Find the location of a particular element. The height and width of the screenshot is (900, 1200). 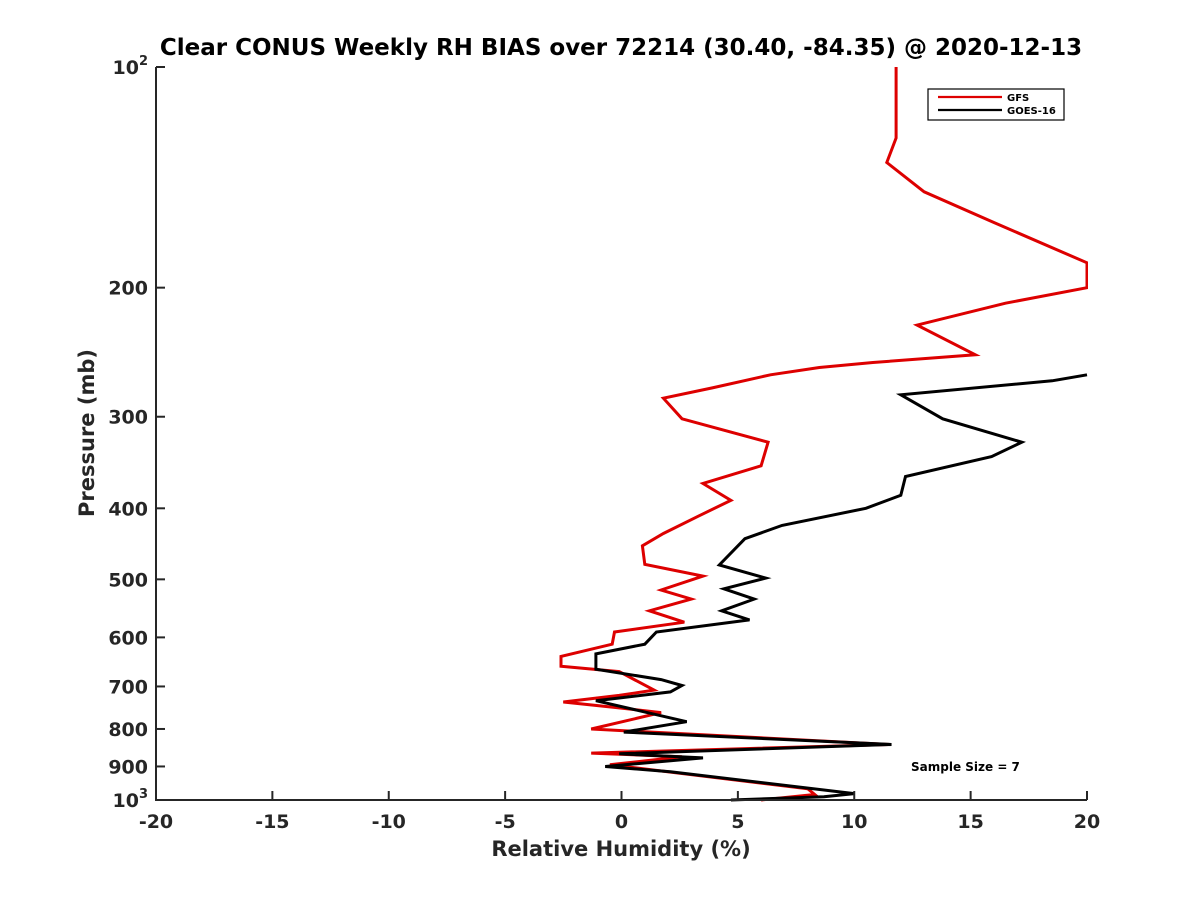

x-tick-label: 10 is located at coordinates (854, 822).